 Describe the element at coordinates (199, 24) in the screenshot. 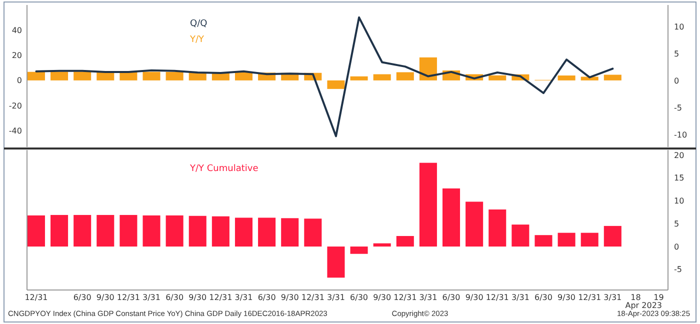

I see `text: Q/Q` at that location.